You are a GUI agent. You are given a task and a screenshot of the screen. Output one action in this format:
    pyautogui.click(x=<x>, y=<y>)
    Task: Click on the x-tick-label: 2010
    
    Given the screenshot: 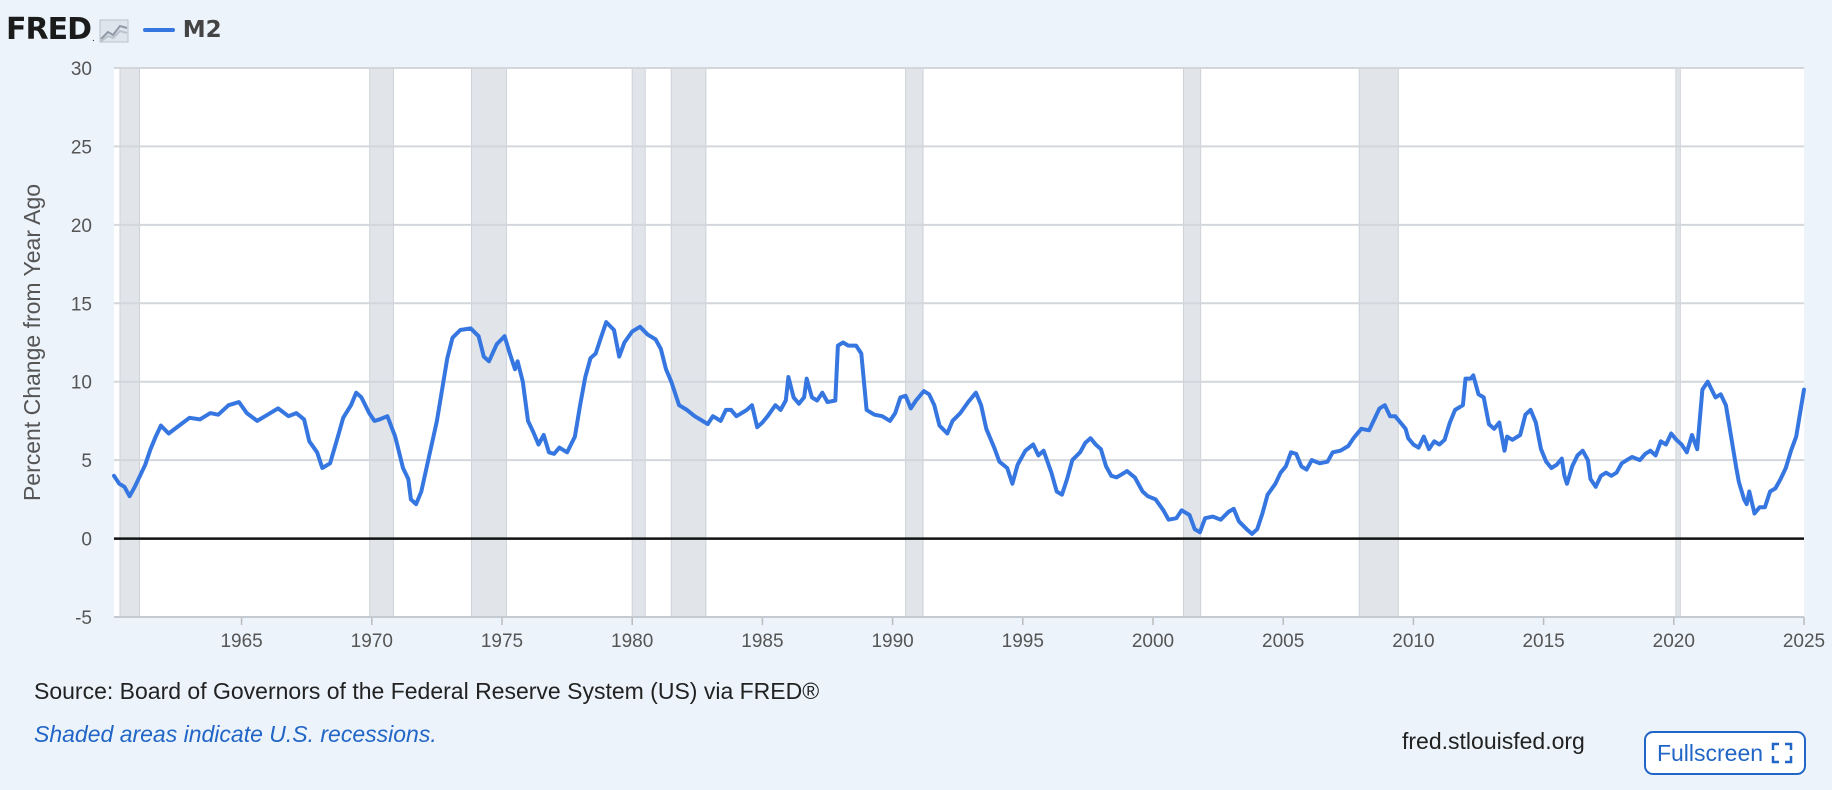 What is the action you would take?
    pyautogui.click(x=1413, y=641)
    